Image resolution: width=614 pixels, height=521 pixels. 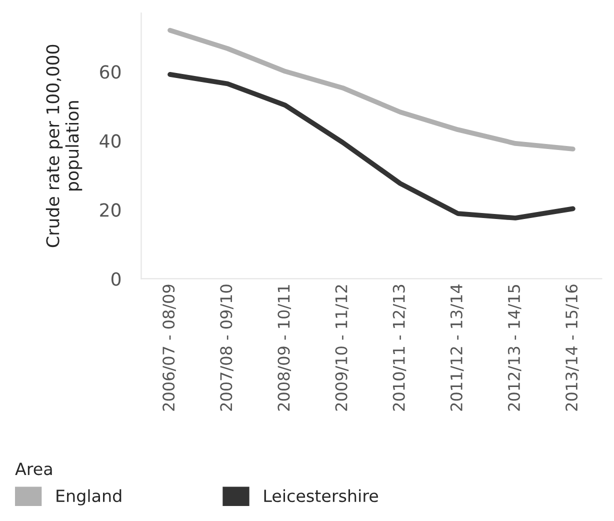 I want to click on x-tick-label: 2006/07 - 08/09, so click(x=169, y=347).